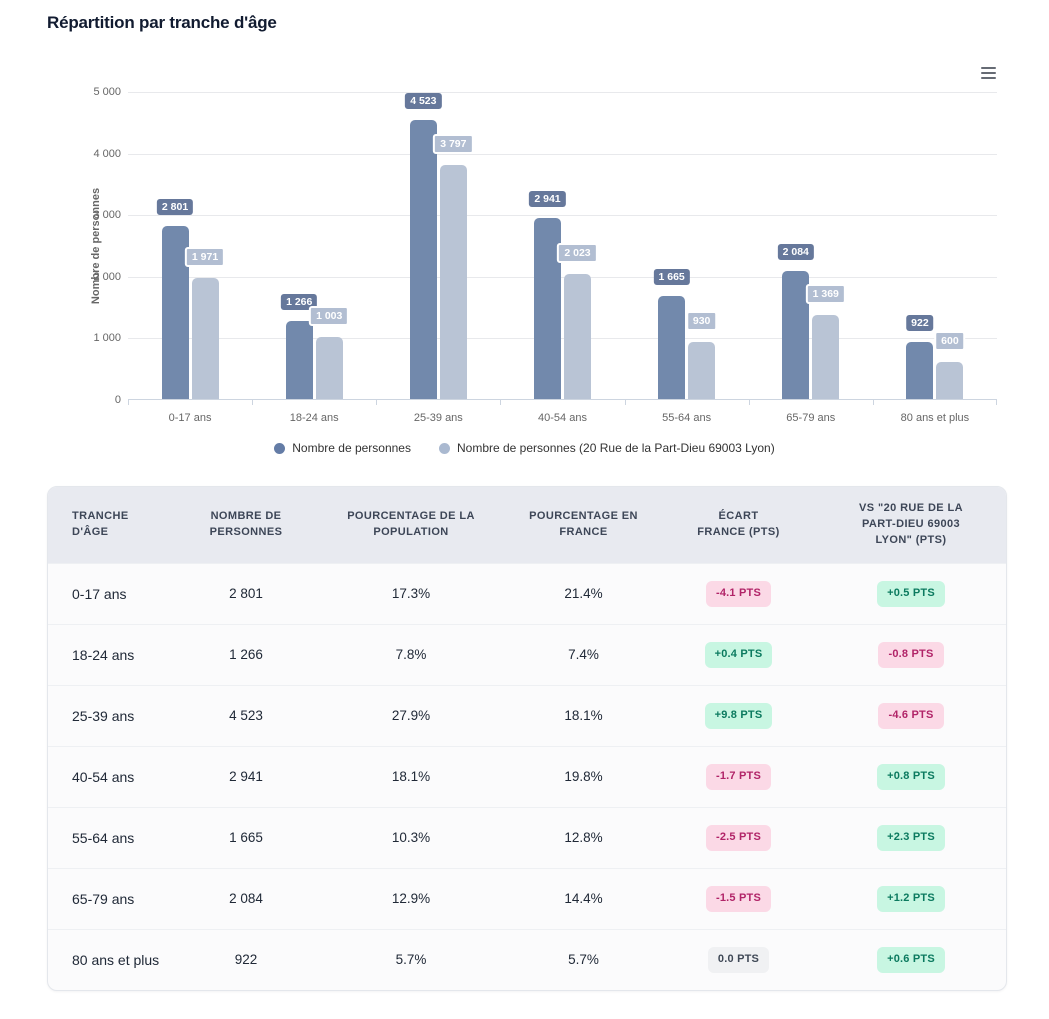  What do you see at coordinates (738, 837) in the screenshot?
I see `ecart-france-badge: -2.5 PTS` at bounding box center [738, 837].